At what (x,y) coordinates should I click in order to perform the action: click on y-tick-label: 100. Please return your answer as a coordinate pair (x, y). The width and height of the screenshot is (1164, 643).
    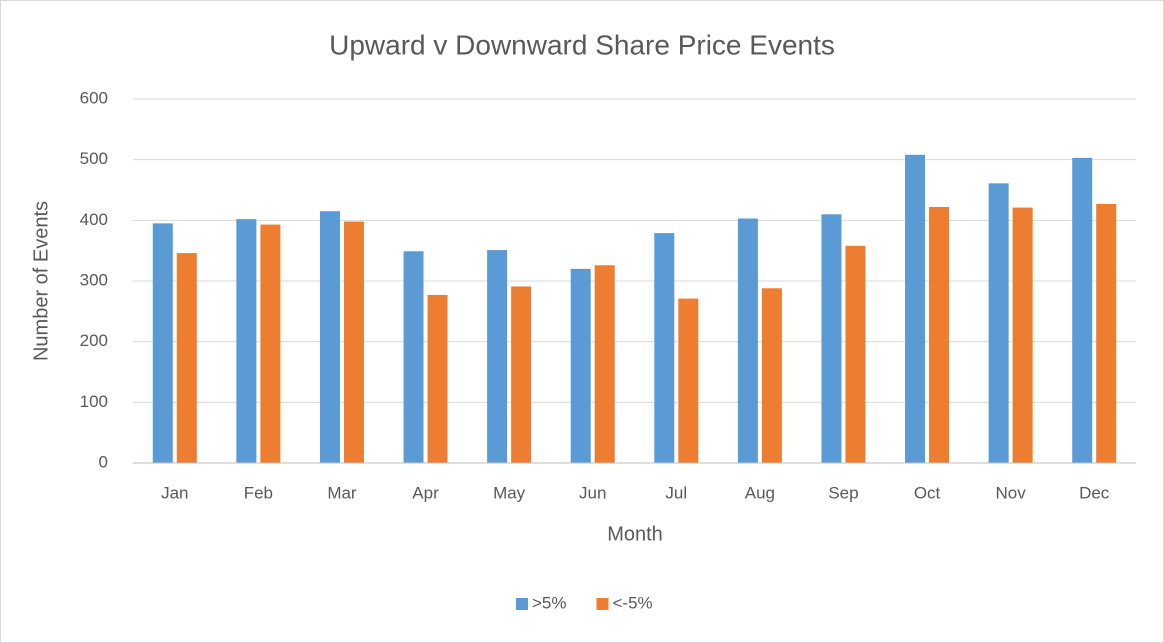
    Looking at the image, I should click on (94, 401).